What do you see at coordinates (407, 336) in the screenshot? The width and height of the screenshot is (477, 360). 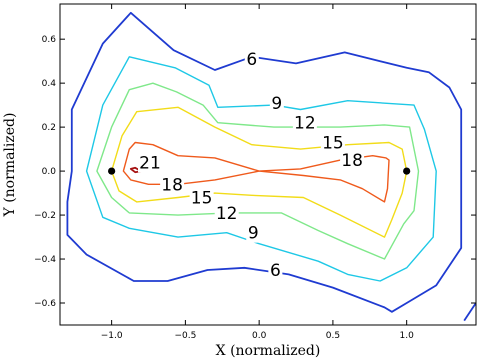 I see `x-tick-label: 1.0` at bounding box center [407, 336].